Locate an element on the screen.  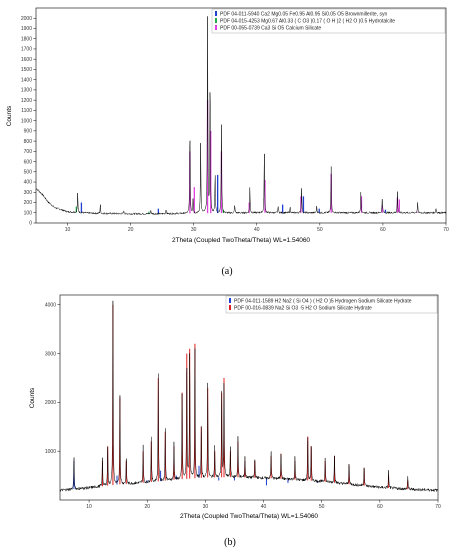
x-tick-label-a-3: 40 is located at coordinates (257, 230).